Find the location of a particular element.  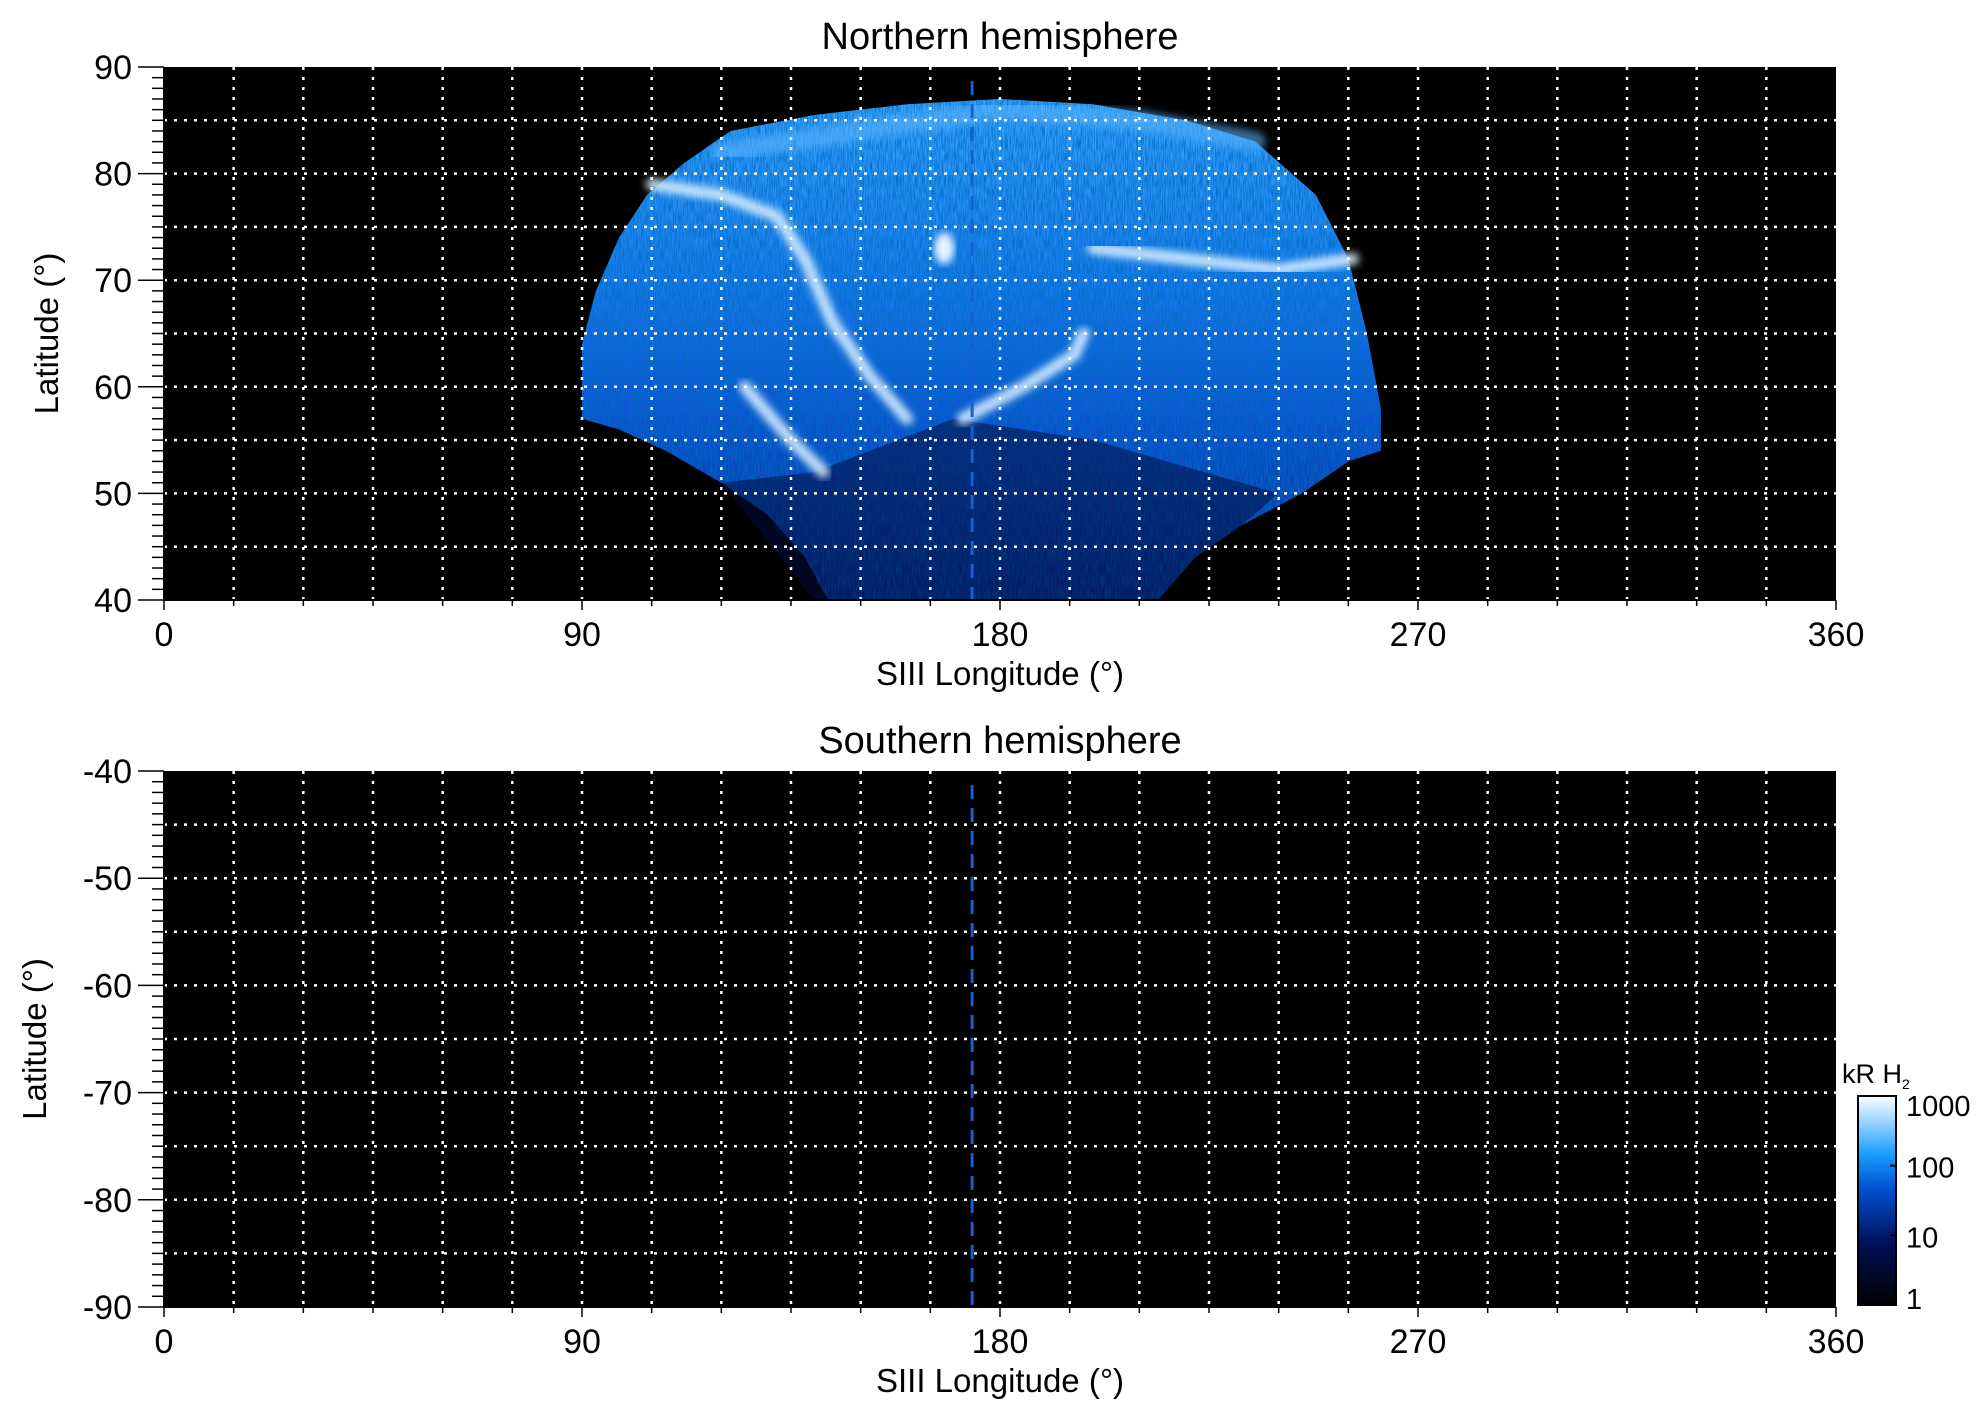

y-tick-label: 60 is located at coordinates (113, 388).